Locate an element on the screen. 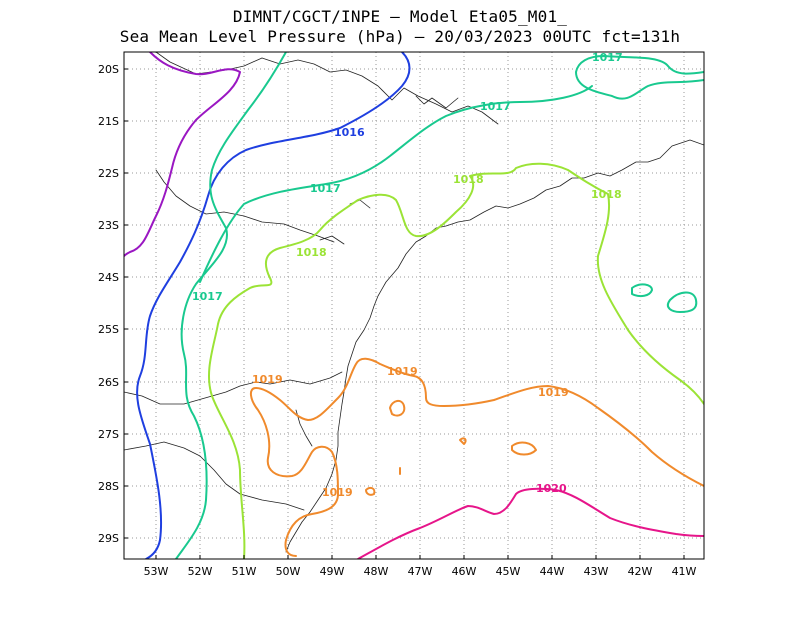  lon-label: 41W is located at coordinates (684, 571).